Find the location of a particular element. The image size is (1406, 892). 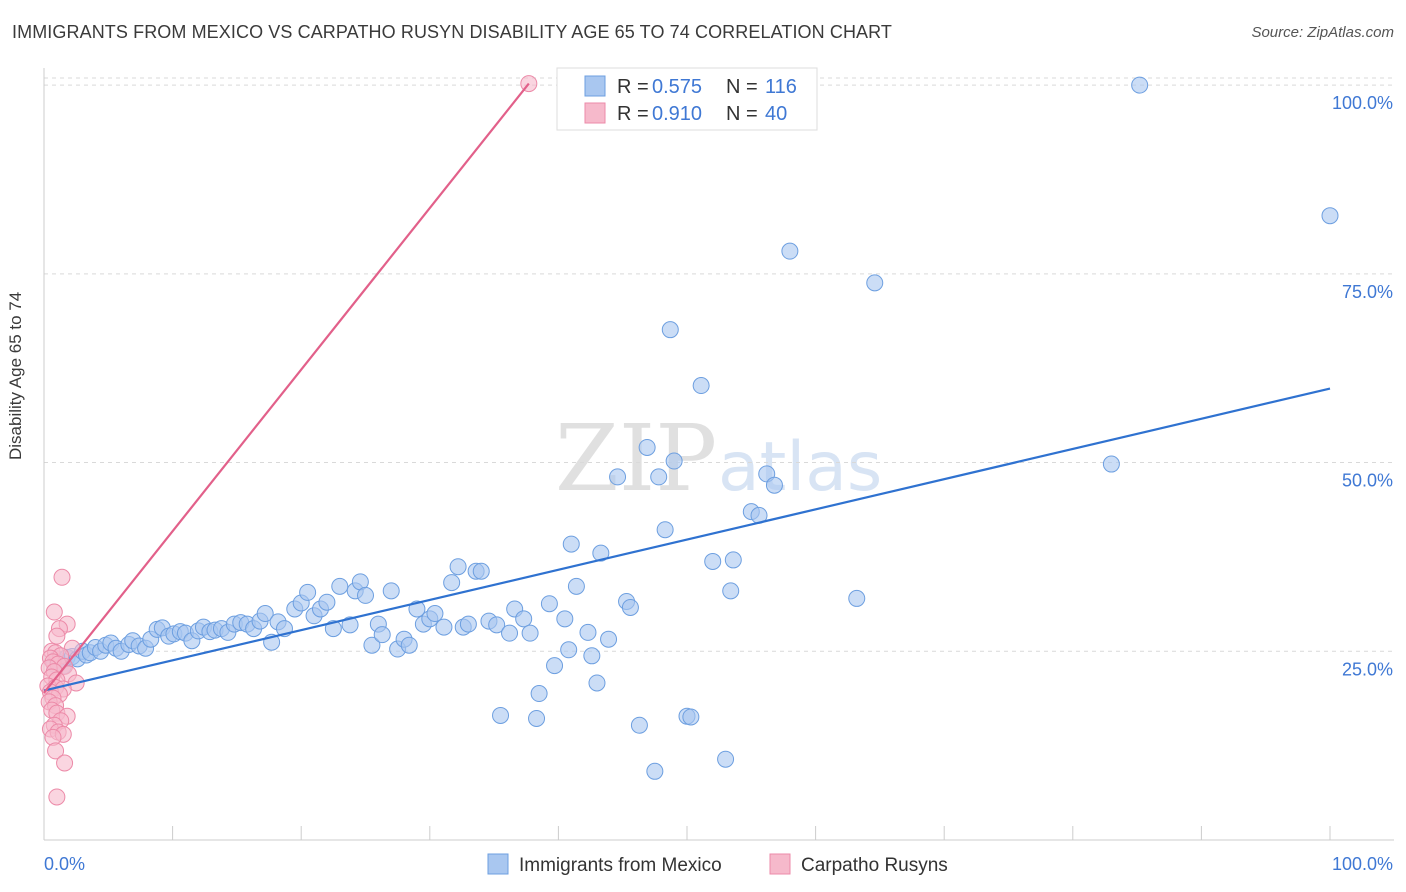

watermark-zip: ZIP is located at coordinates (636, 458).